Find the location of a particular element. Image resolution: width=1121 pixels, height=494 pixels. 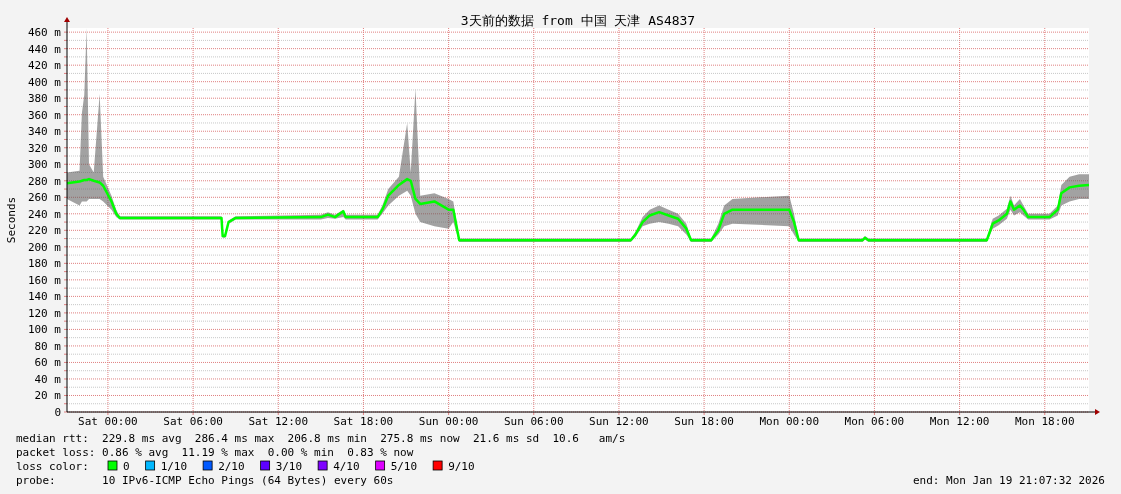

y-axis-title: Seconds is located at coordinates (11, 220).